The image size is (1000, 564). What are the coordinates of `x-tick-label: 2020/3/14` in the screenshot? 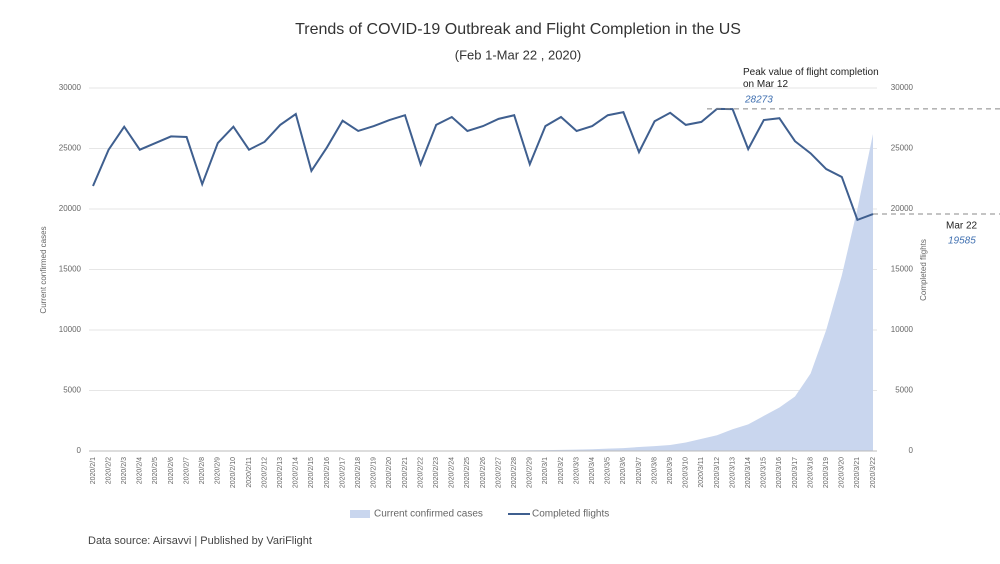 It's located at (748, 472).